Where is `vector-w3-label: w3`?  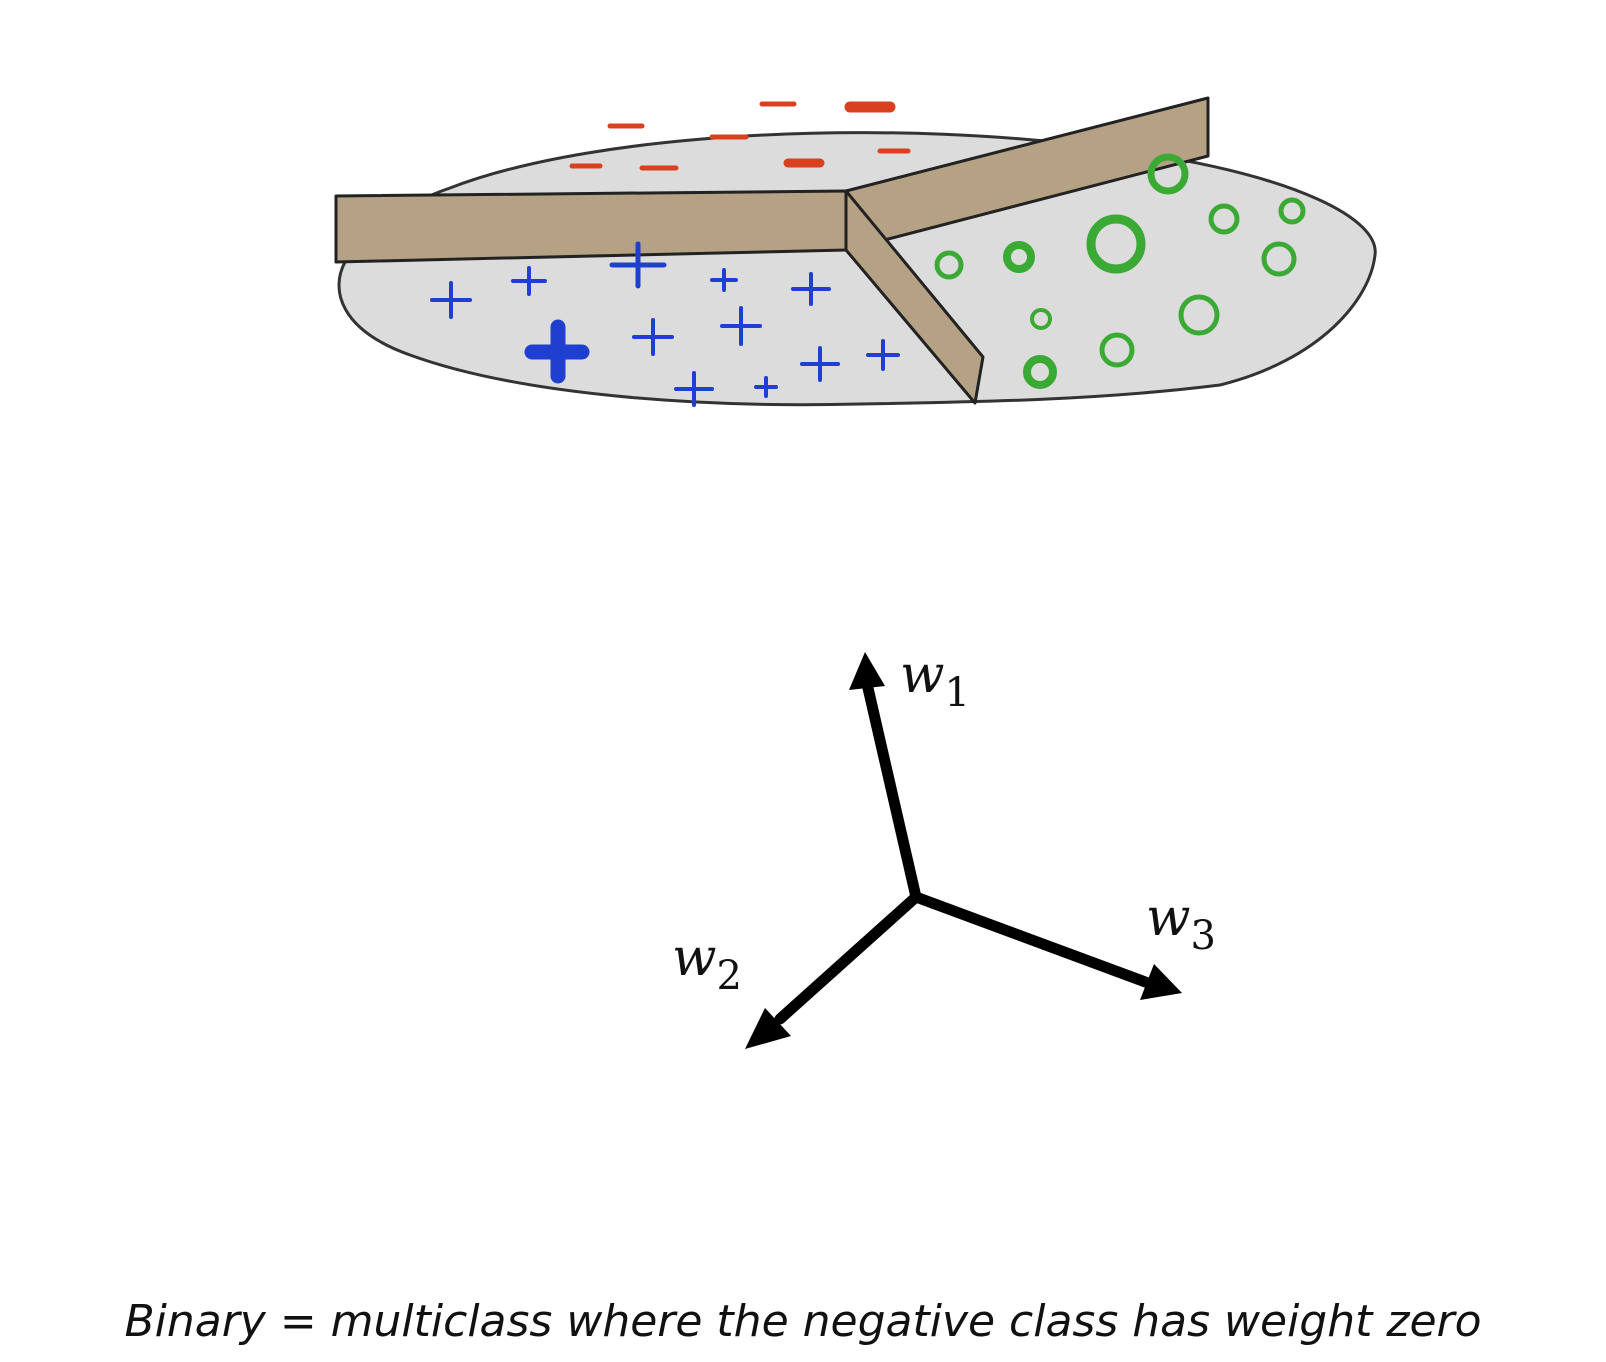 vector-w3-label: w3 is located at coordinates (1181, 923).